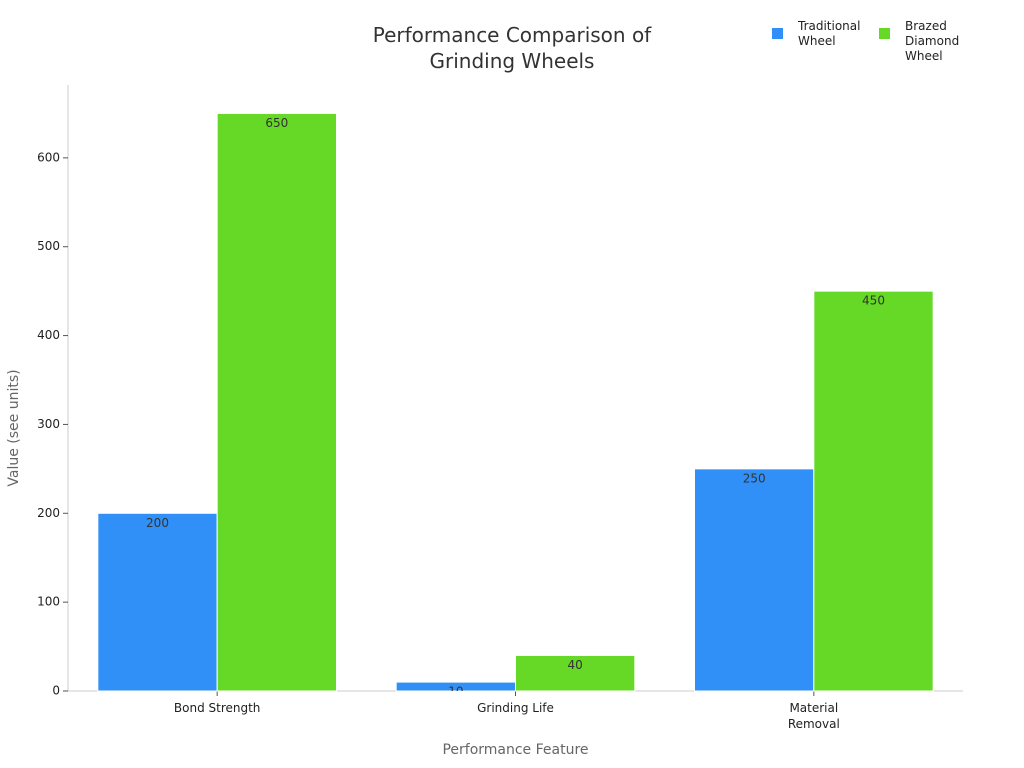 The height and width of the screenshot is (768, 1024). I want to click on legend-label: Brazed Diamond Wheel, so click(932, 41).